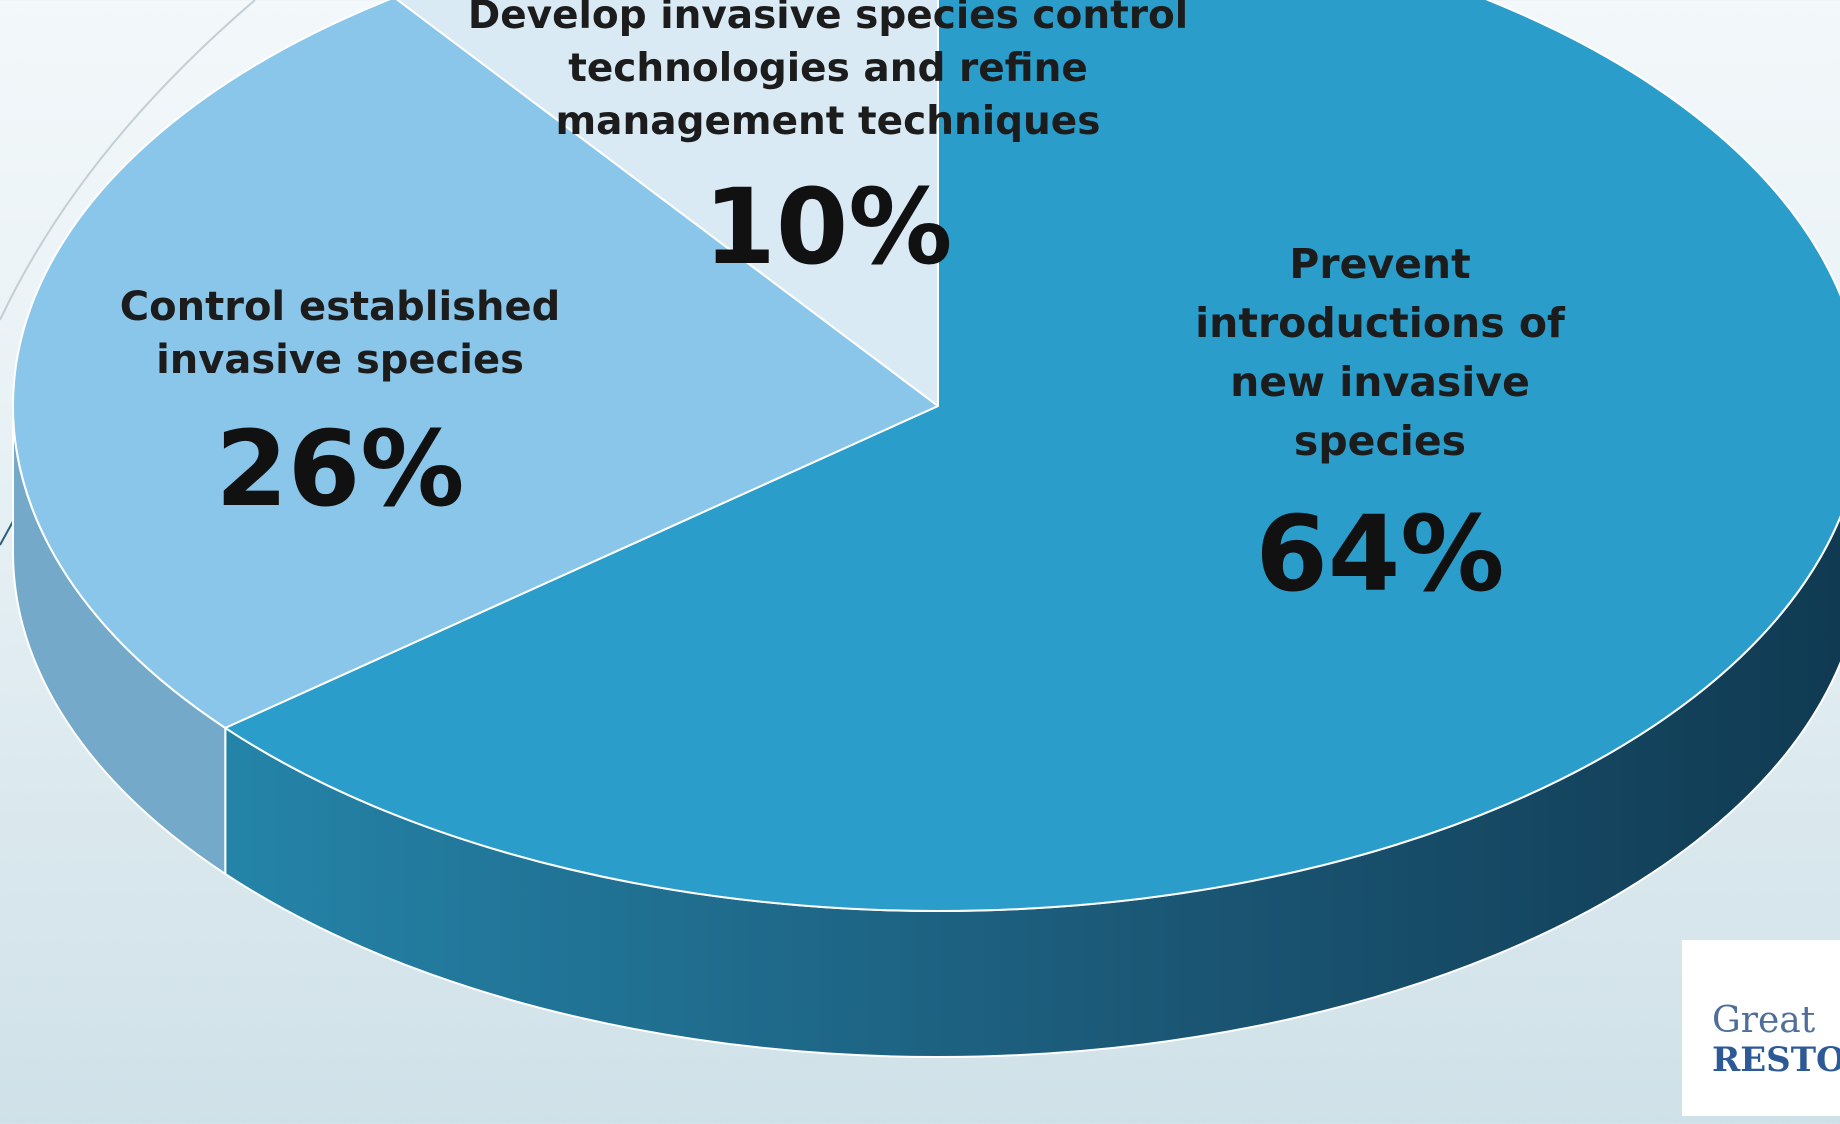 The width and height of the screenshot is (1840, 1124). I want to click on logo-text-resto: RESTO, so click(1776, 1060).